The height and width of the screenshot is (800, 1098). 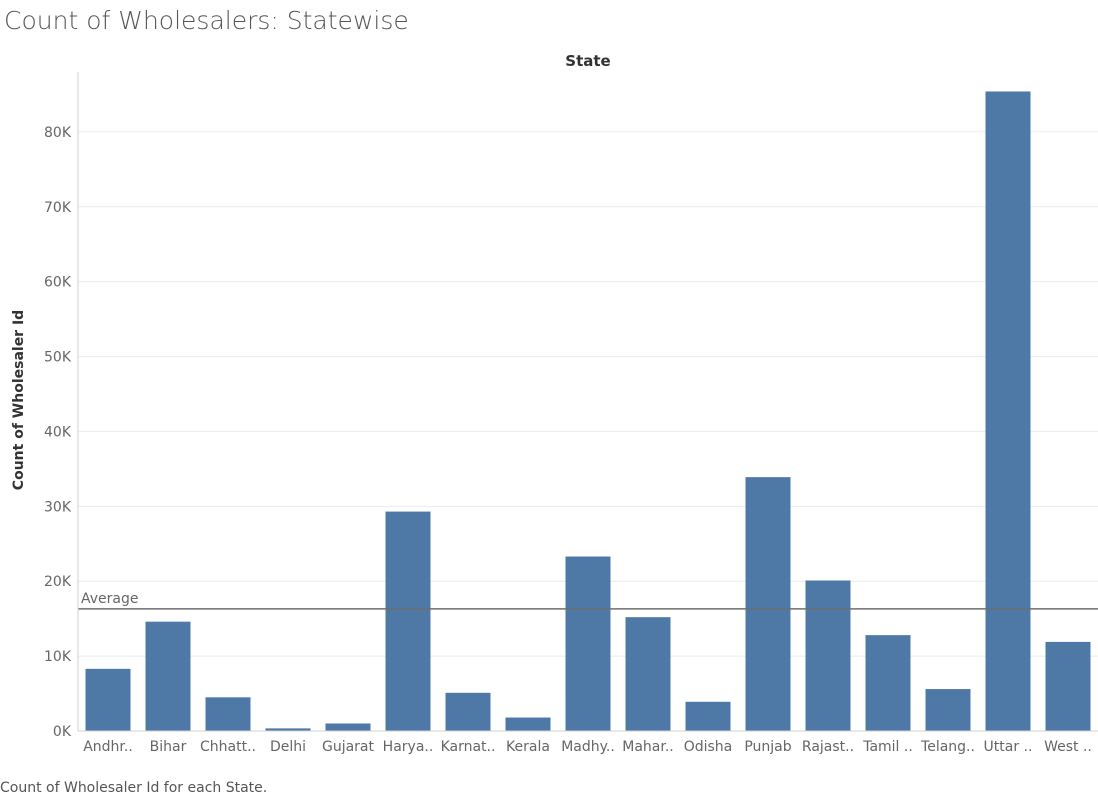 I want to click on x-tick-label: Chhatt.., so click(x=228, y=747).